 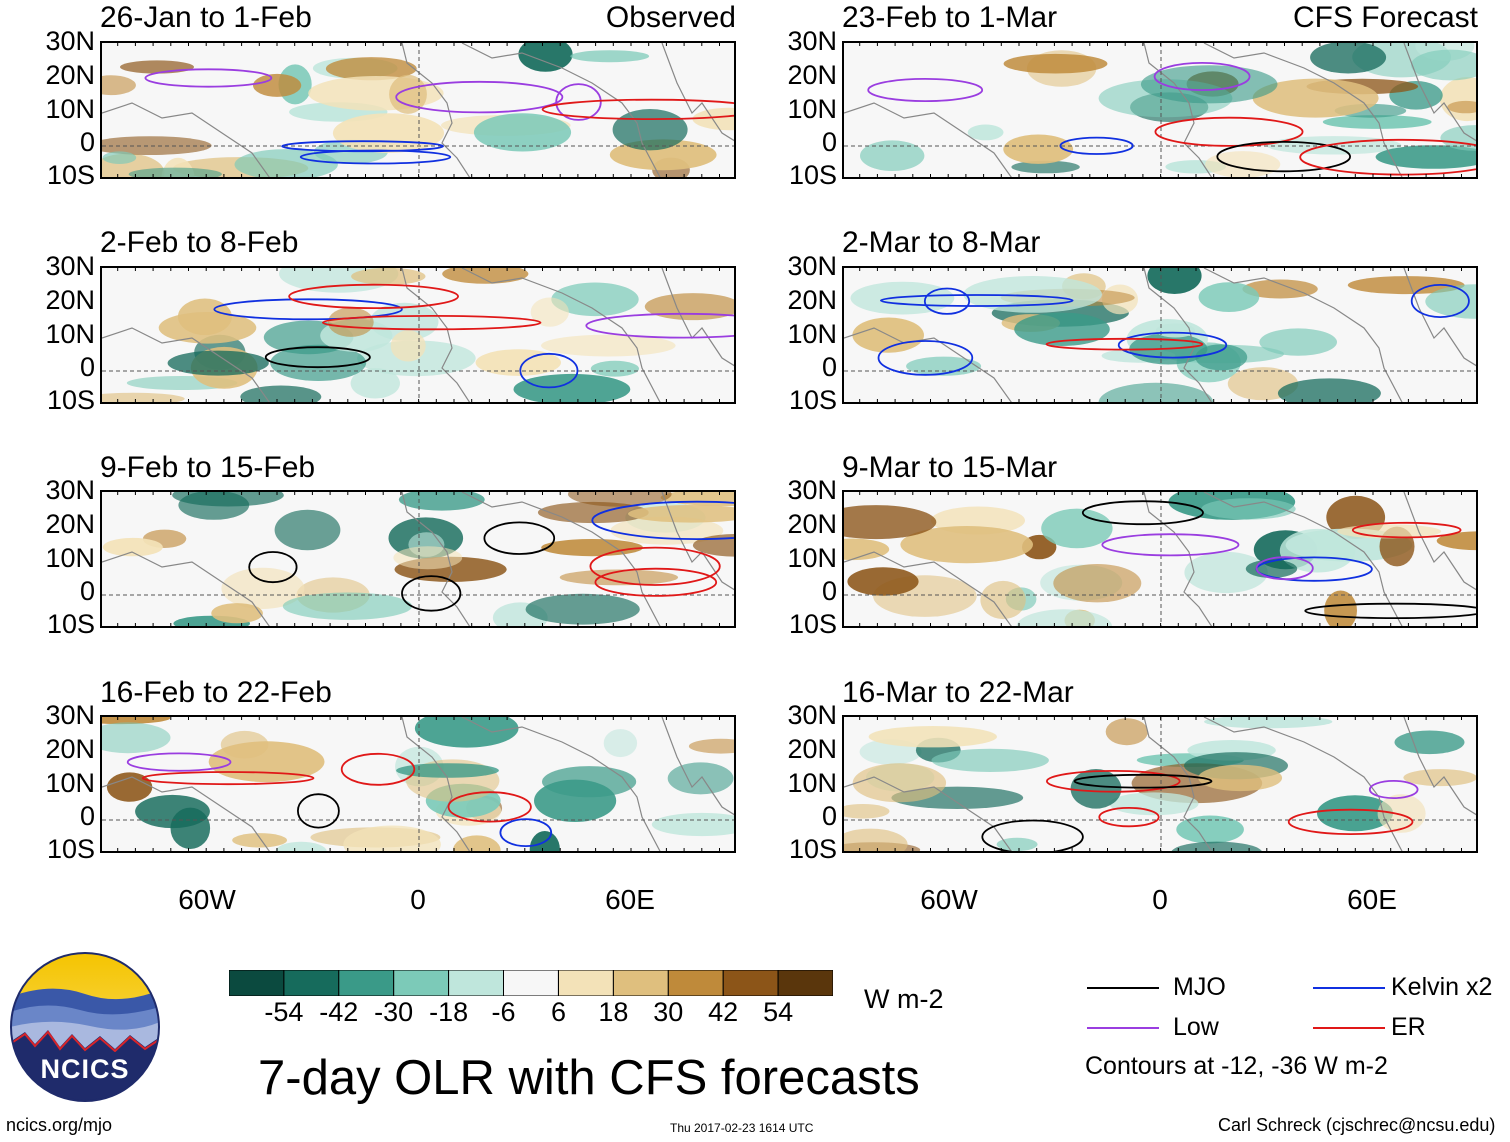 I want to click on colorbar-tick-label: 18, so click(x=613, y=1012).